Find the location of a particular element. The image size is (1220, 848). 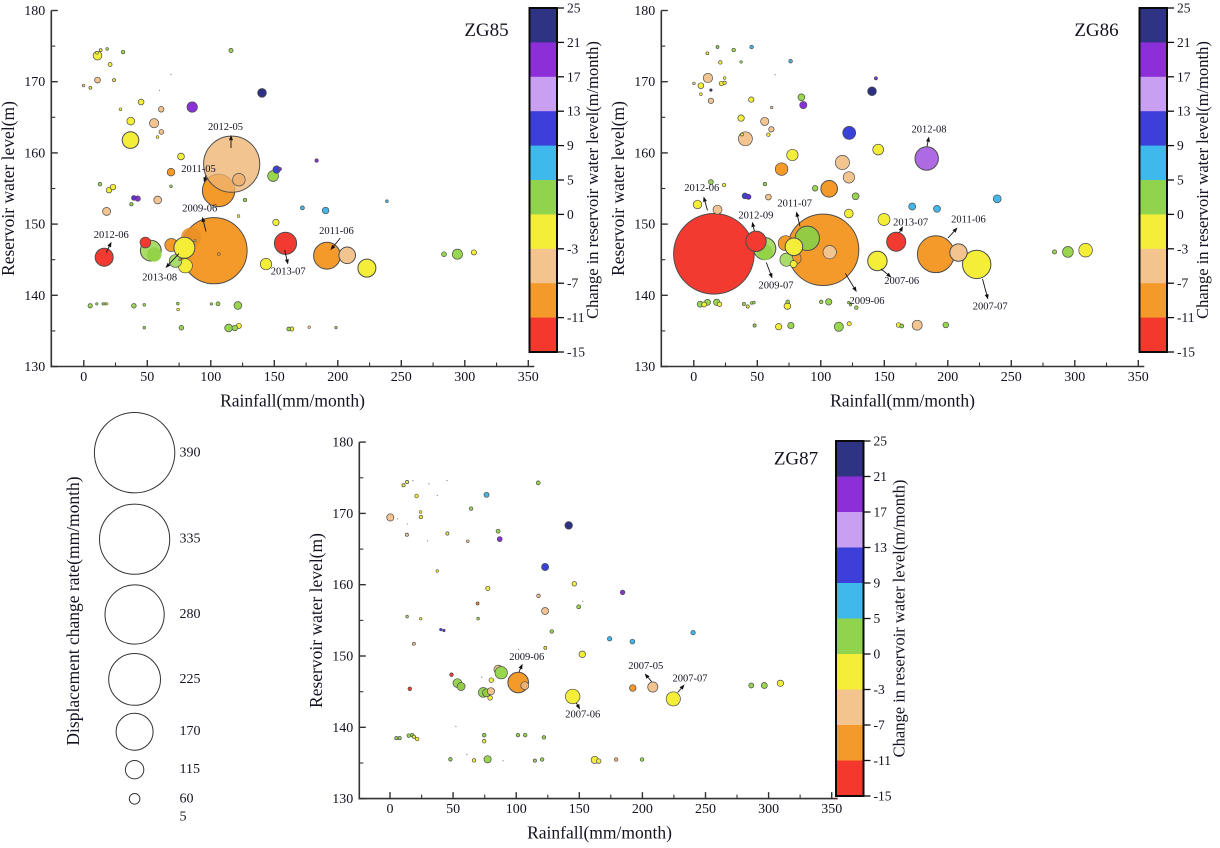

svg-text: 2012-08 is located at coordinates (929, 130).